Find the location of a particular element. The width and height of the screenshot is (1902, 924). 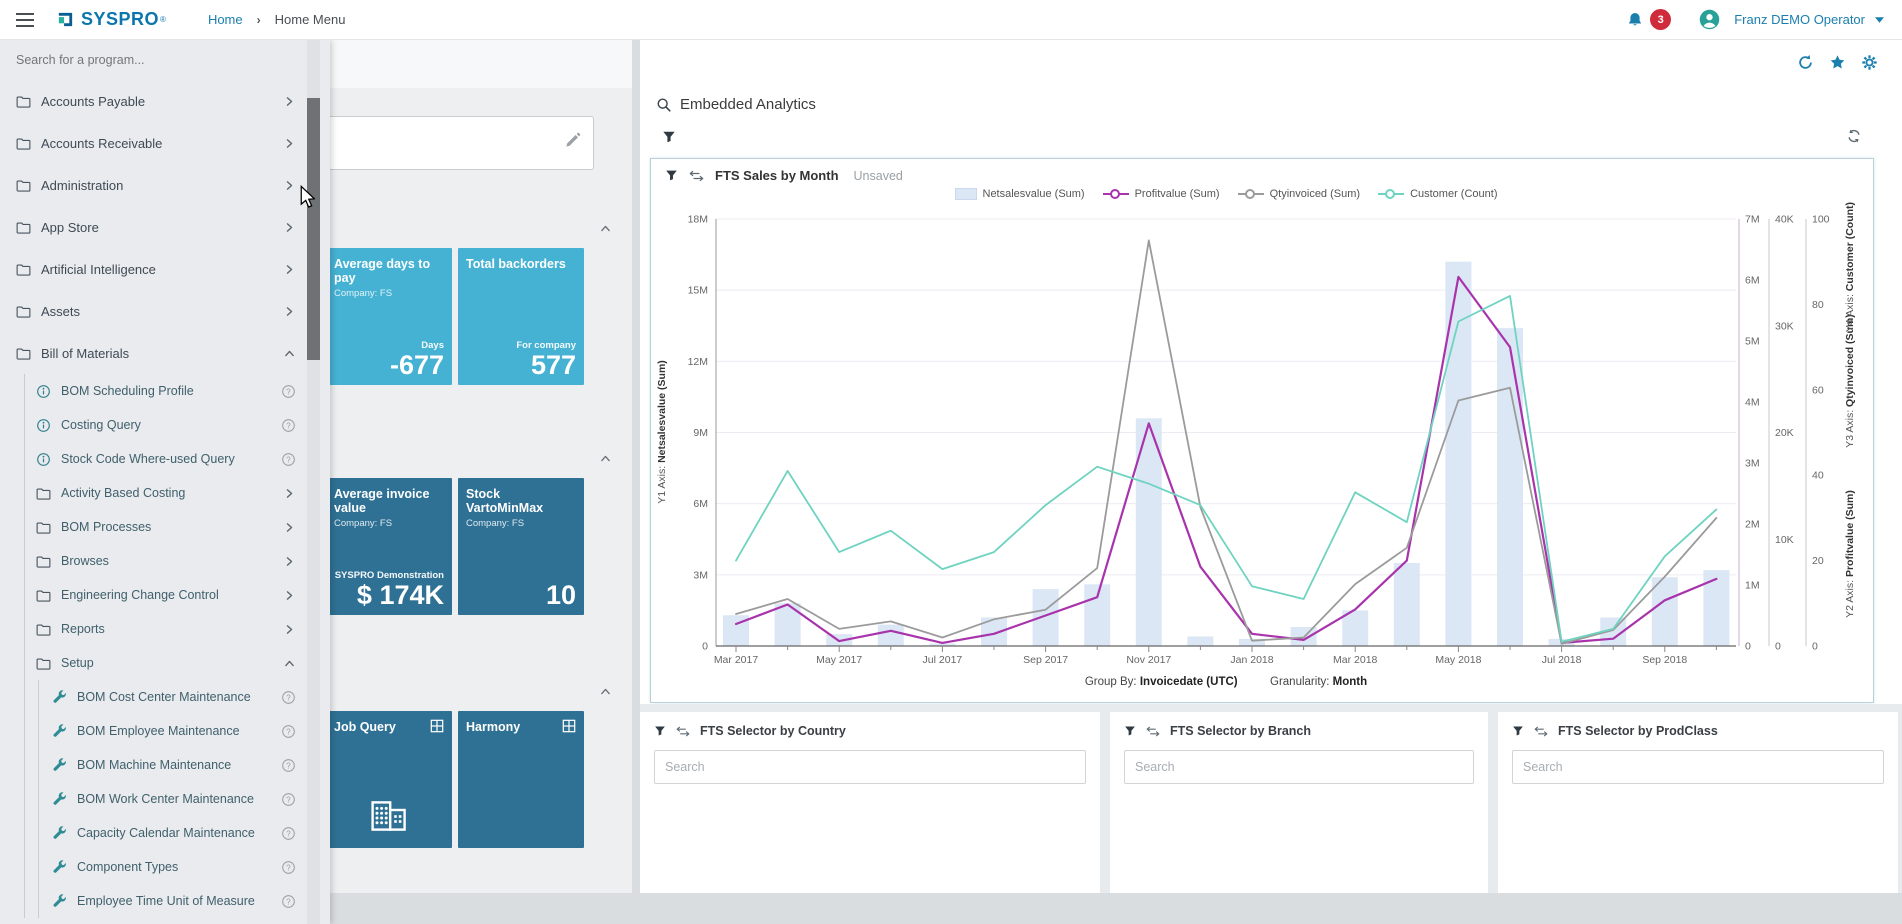

notifications-bell-icon is located at coordinates (1635, 20).